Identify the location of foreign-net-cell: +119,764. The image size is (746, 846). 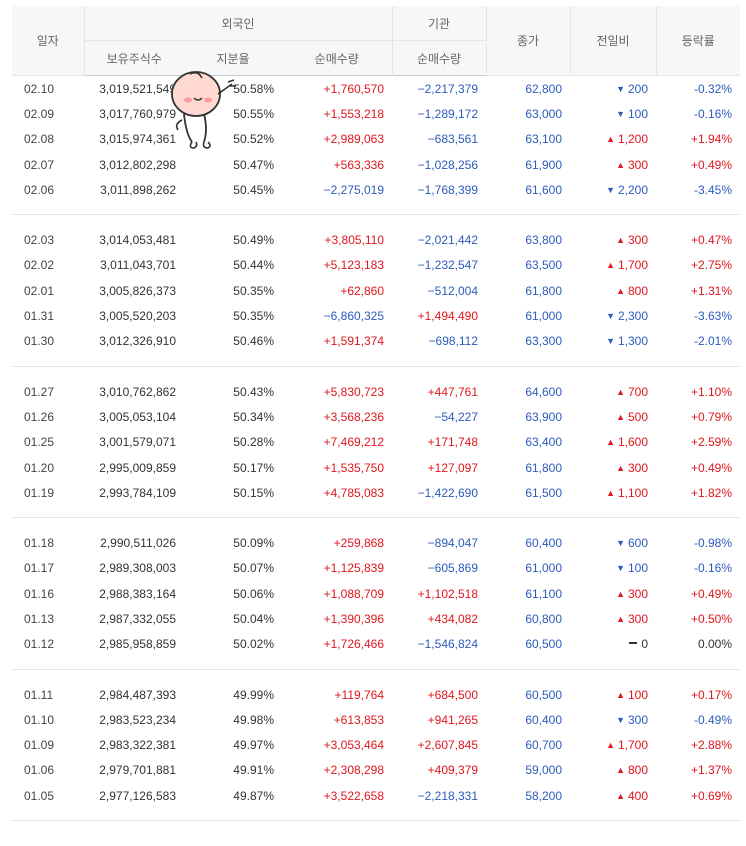
(359, 694).